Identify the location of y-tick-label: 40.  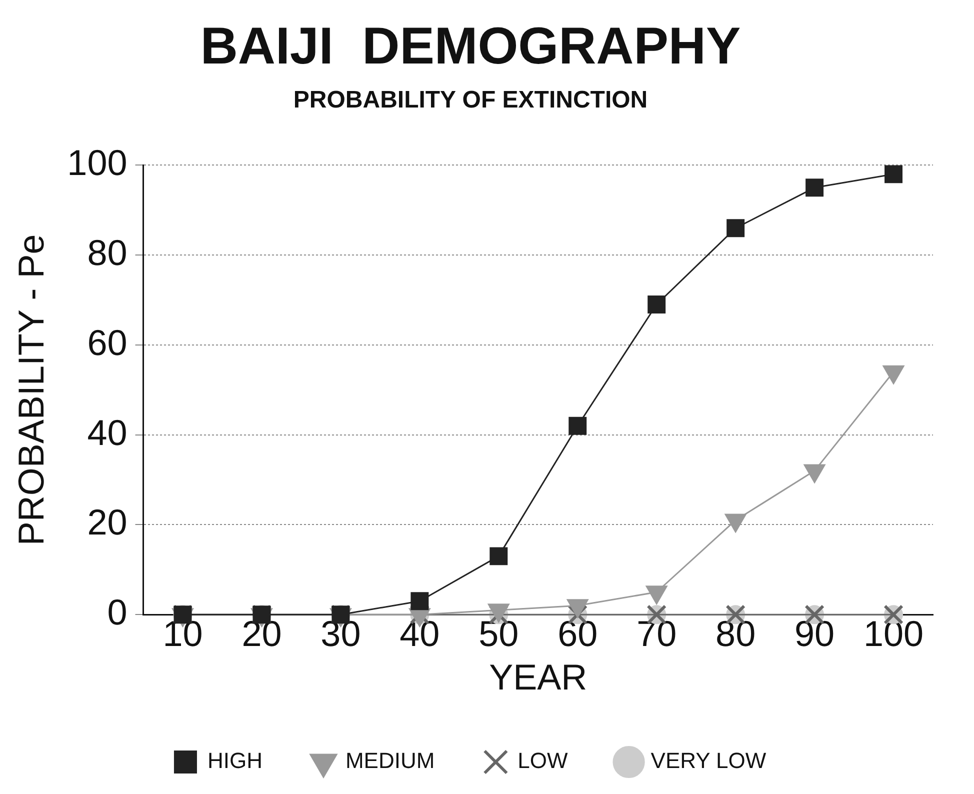
(107, 432).